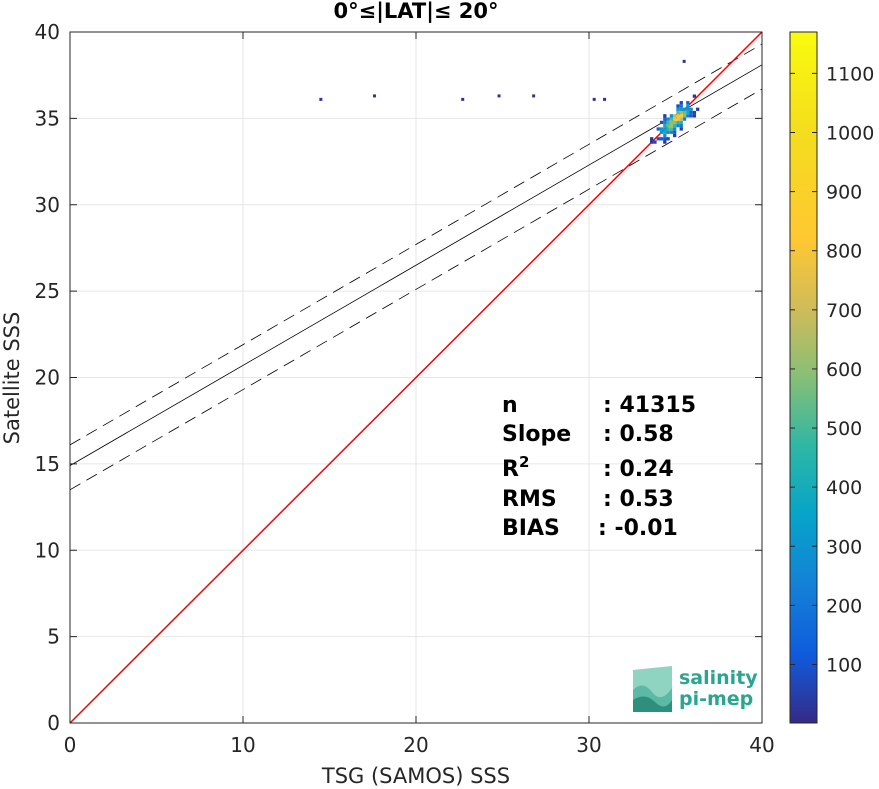 This screenshot has height=789, width=879. I want to click on stat-label-4: BIAS, so click(531, 528).